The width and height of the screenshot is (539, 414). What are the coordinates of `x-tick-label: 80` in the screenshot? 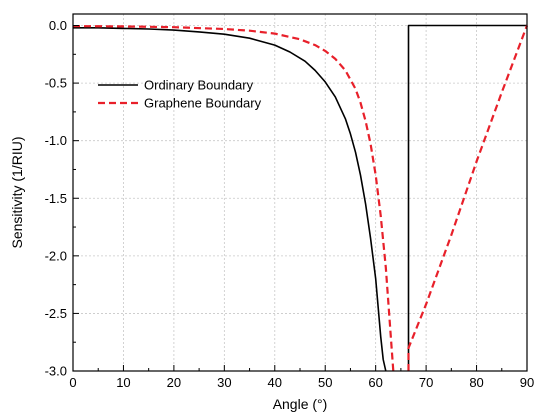 It's located at (476, 382).